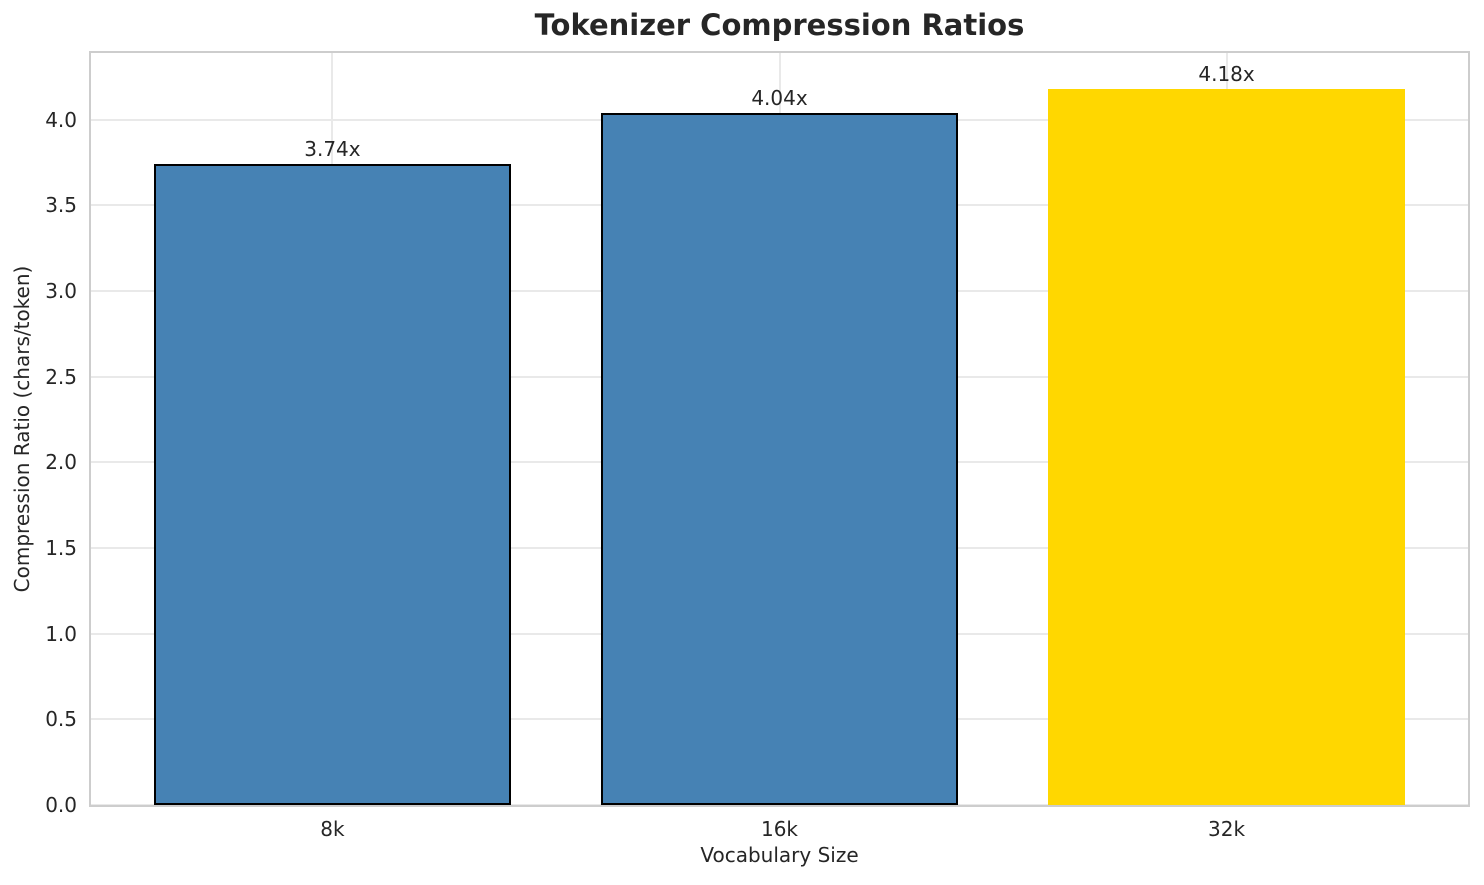 The height and width of the screenshot is (885, 1484). Describe the element at coordinates (61, 119) in the screenshot. I see `y-tick-label: 4.0` at that location.